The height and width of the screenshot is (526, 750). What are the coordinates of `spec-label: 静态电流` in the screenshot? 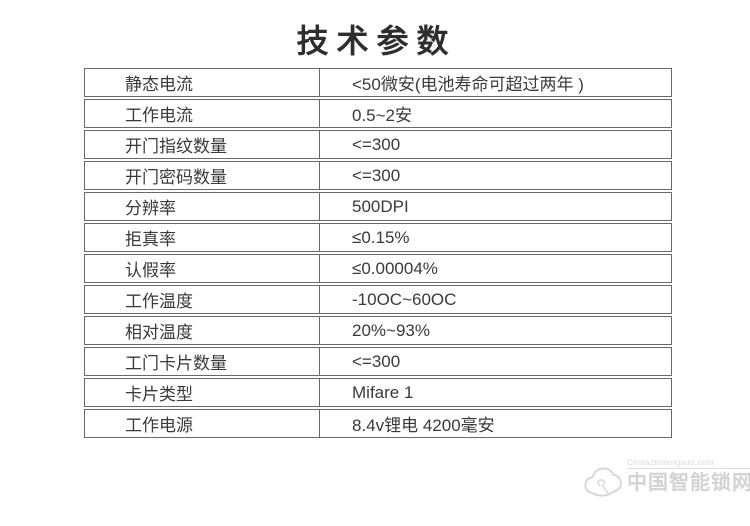 It's located at (202, 82).